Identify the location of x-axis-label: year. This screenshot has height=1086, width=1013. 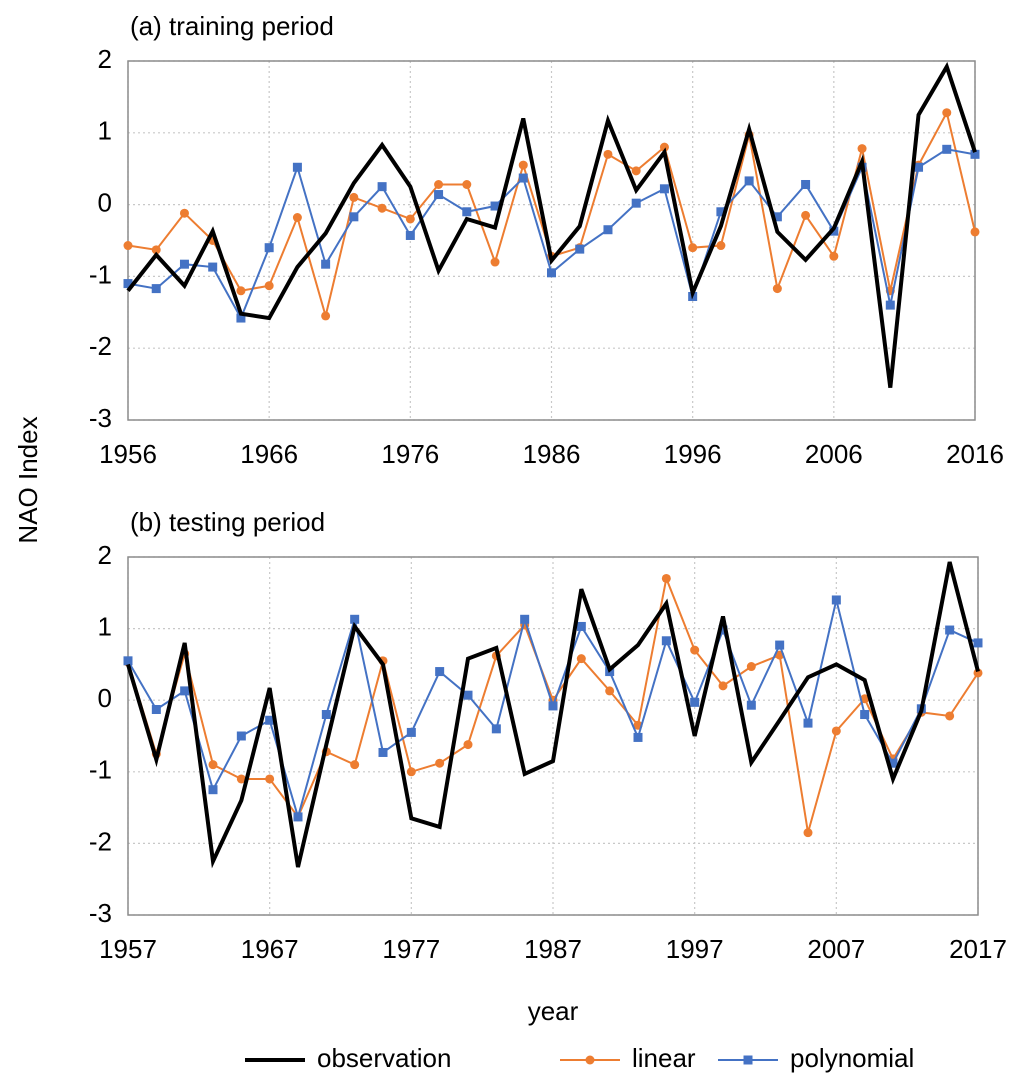
(553, 1011).